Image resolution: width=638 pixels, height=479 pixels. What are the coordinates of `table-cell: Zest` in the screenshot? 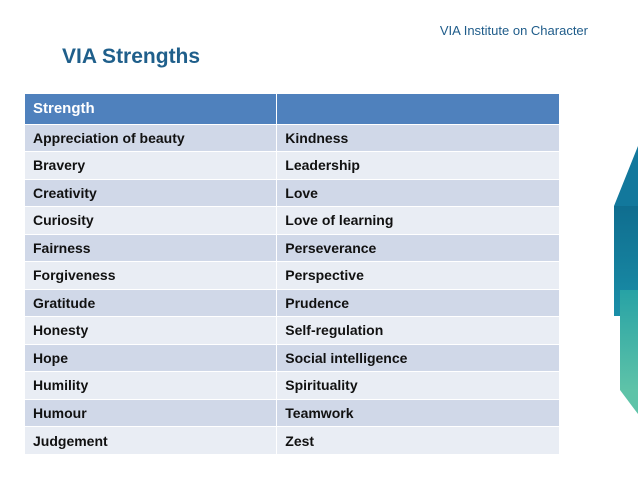 It's located at (418, 440).